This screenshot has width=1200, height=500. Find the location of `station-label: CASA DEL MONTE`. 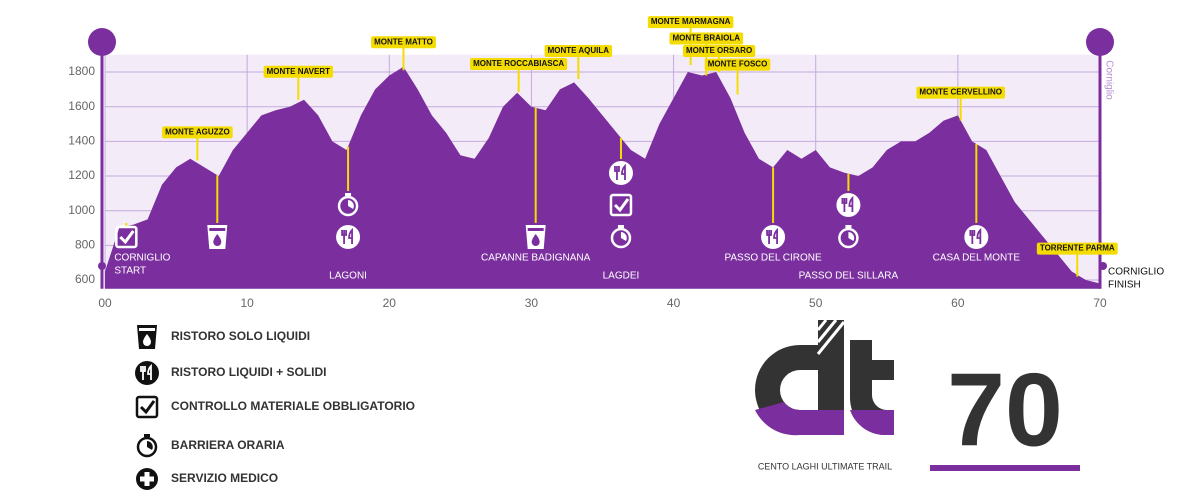

station-label: CASA DEL MONTE is located at coordinates (977, 258).